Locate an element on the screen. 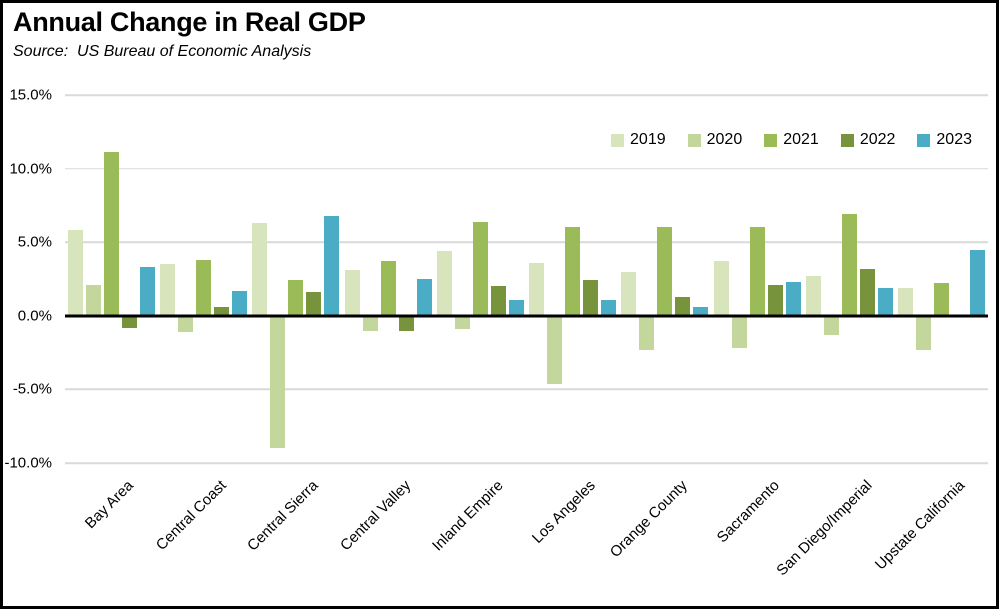  y-axis-tick-label: 0.0% is located at coordinates (34, 316).